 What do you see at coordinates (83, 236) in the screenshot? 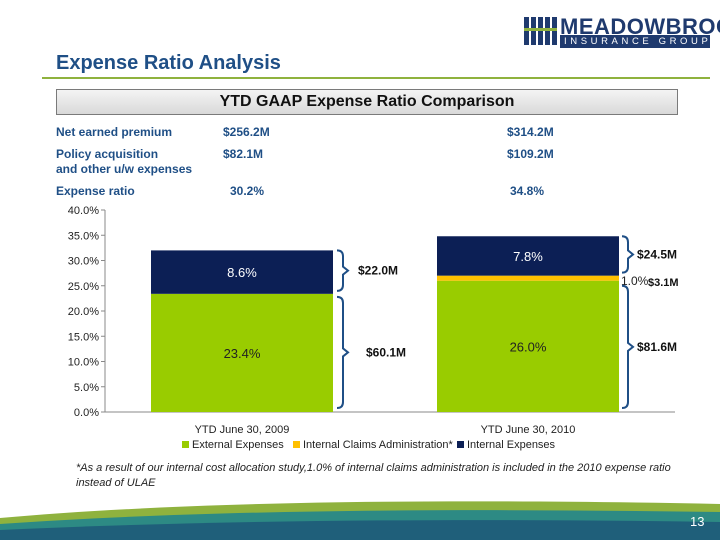
I see `y-tick-label: 35.0%` at bounding box center [83, 236].